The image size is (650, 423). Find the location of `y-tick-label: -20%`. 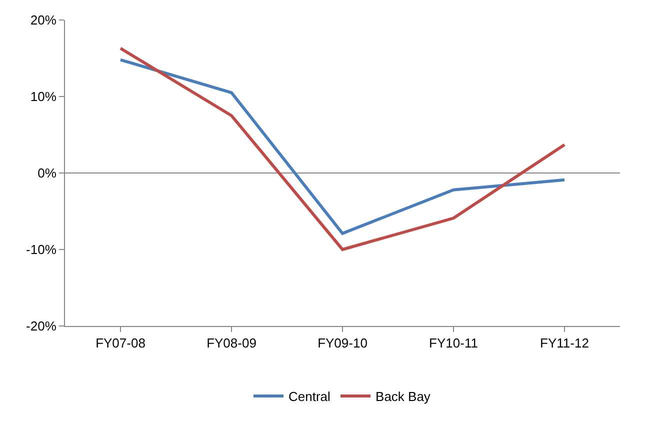

y-tick-label: -20% is located at coordinates (41, 326).